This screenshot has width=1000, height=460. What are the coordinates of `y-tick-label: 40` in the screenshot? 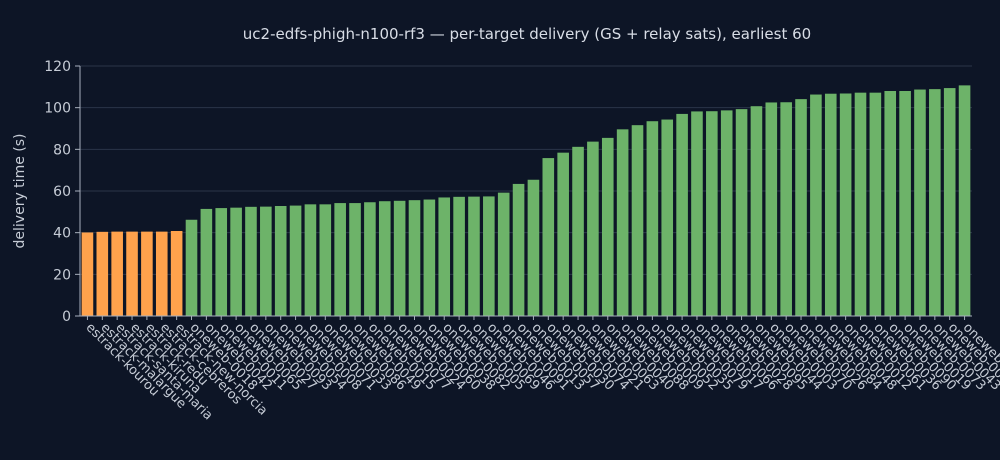 It's located at (62, 234).